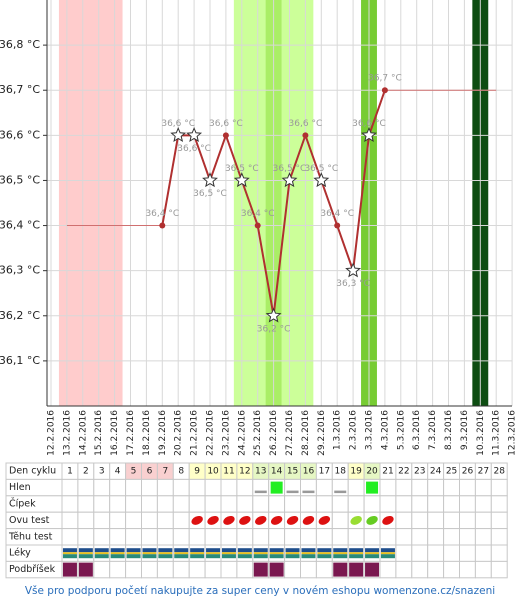 This screenshot has width=519, height=600. What do you see at coordinates (213, 472) in the screenshot?
I see `cycle-day: 10` at bounding box center [213, 472].